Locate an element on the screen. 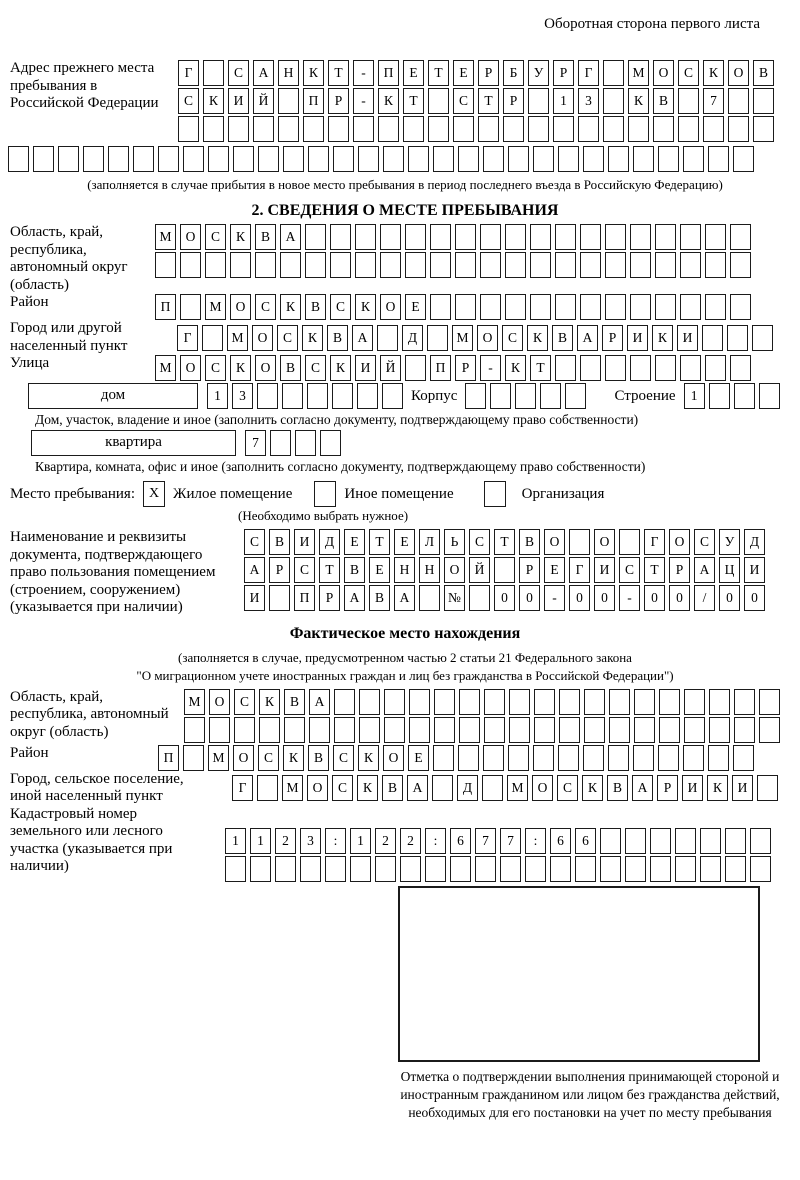 This screenshot has width=800, height=1180. char-cell: № is located at coordinates (454, 598).